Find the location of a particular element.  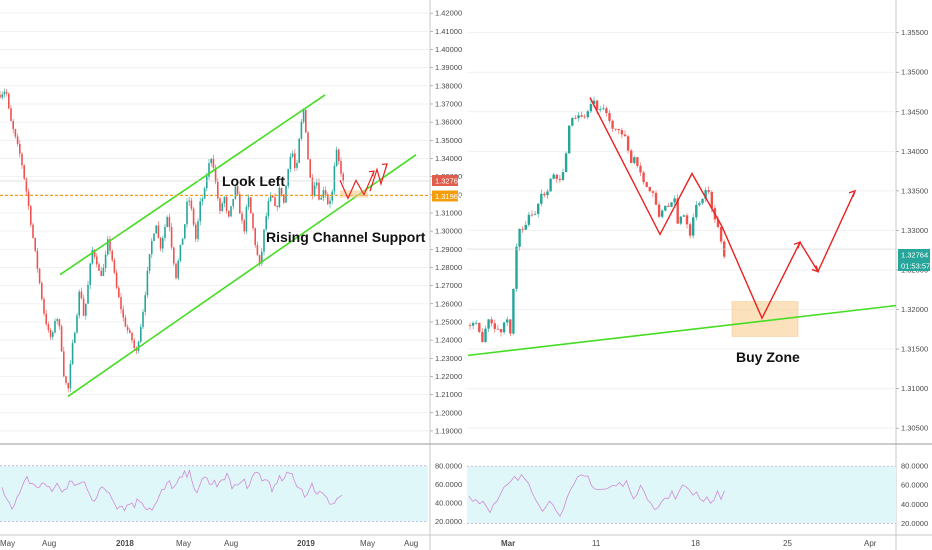

rsi-tick-label-1-0: 80.0000 is located at coordinates (914, 466).